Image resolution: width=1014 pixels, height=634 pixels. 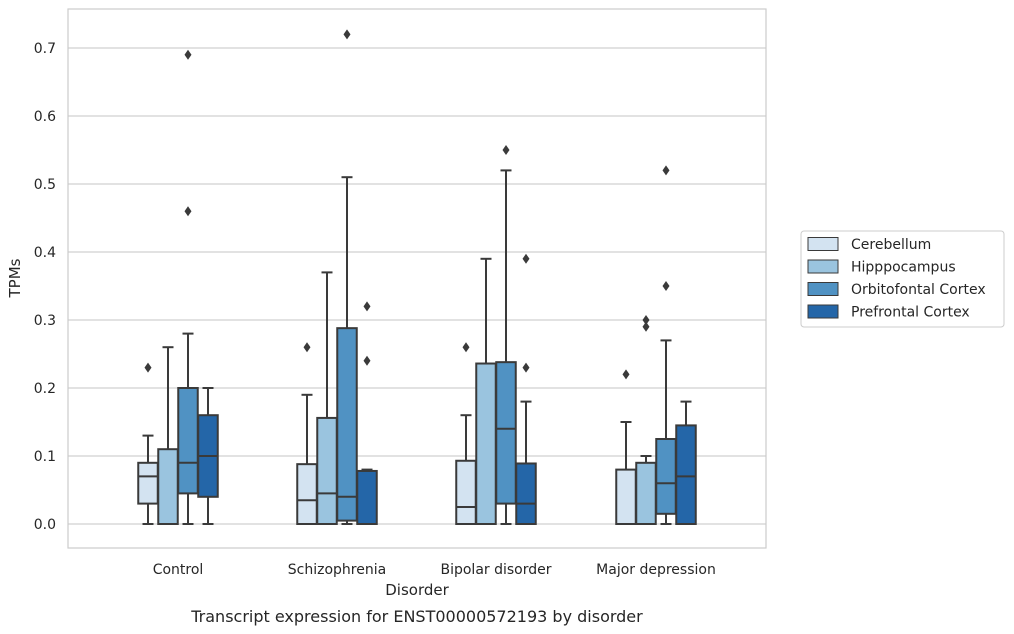 What do you see at coordinates (45, 389) in the screenshot?
I see `y-tick-label: 0.2` at bounding box center [45, 389].